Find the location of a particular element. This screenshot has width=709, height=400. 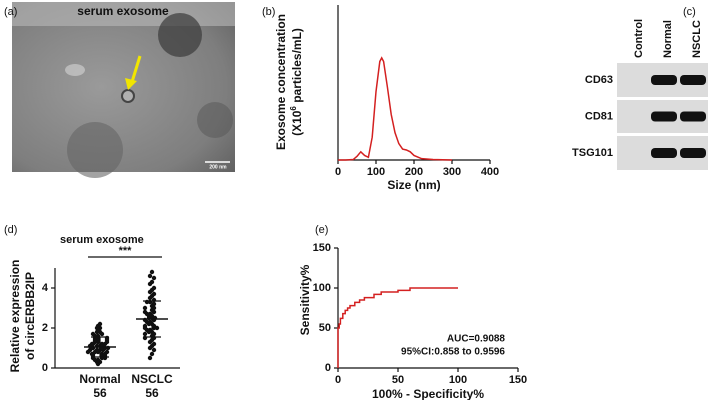

blot-row-label: TSG101 is located at coordinates (592, 153).